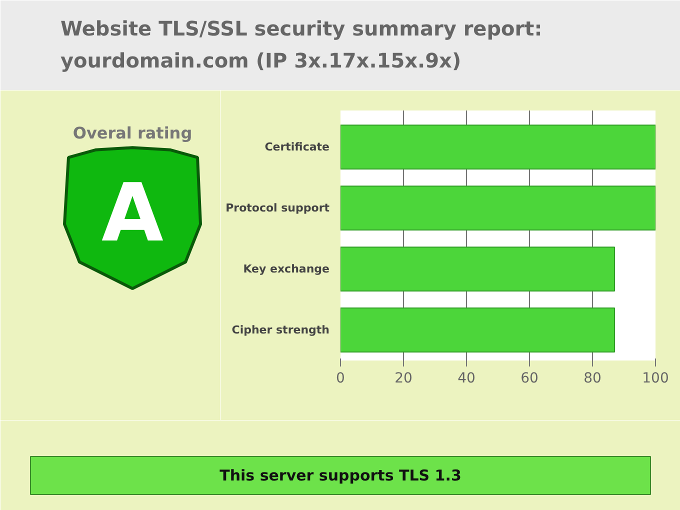  What do you see at coordinates (286, 269) in the screenshot?
I see `y-tick-label: Key exchange` at bounding box center [286, 269].